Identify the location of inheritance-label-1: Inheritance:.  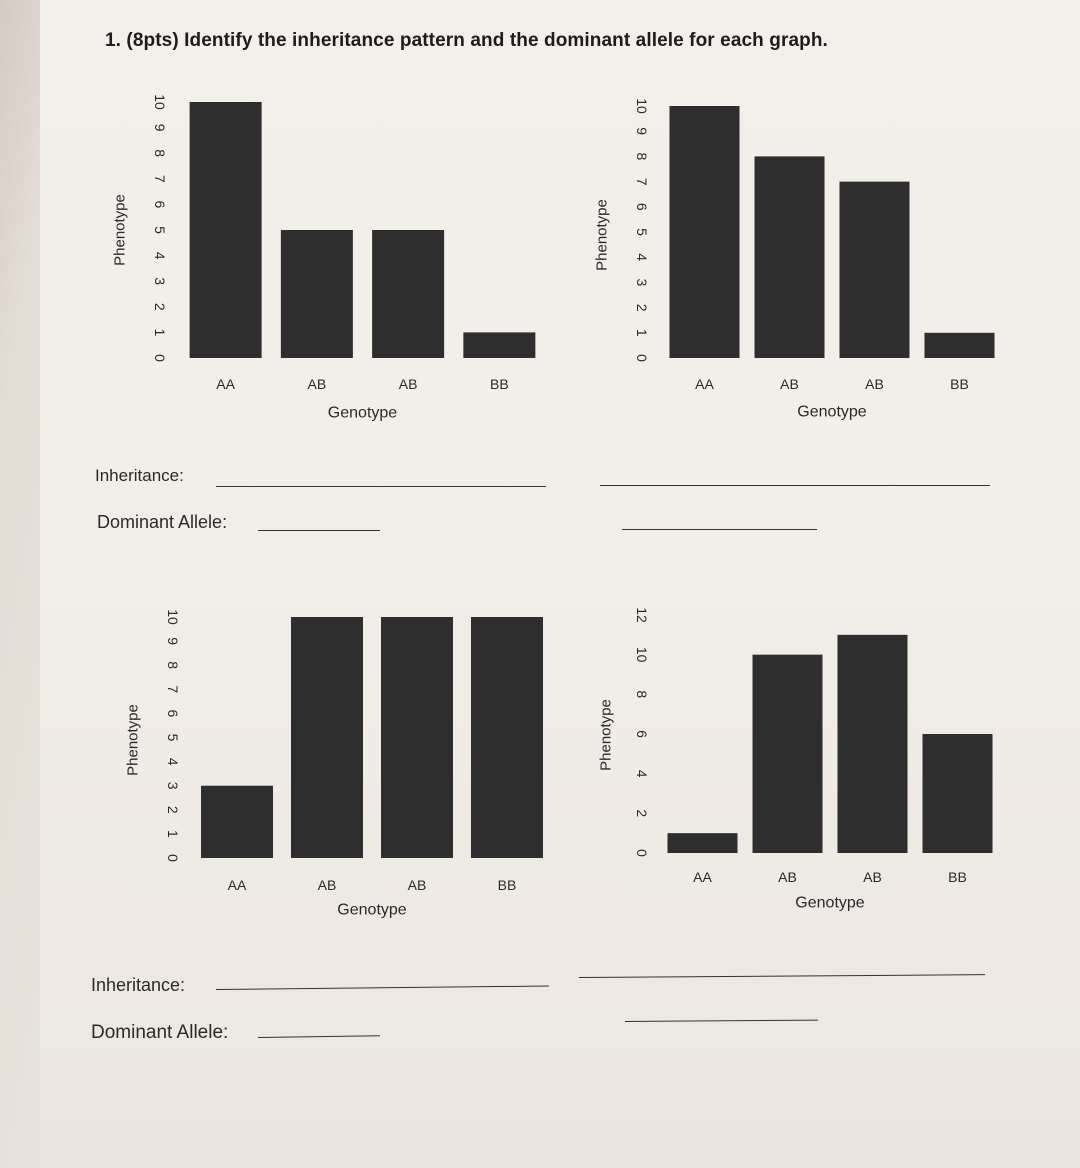
(139, 475).